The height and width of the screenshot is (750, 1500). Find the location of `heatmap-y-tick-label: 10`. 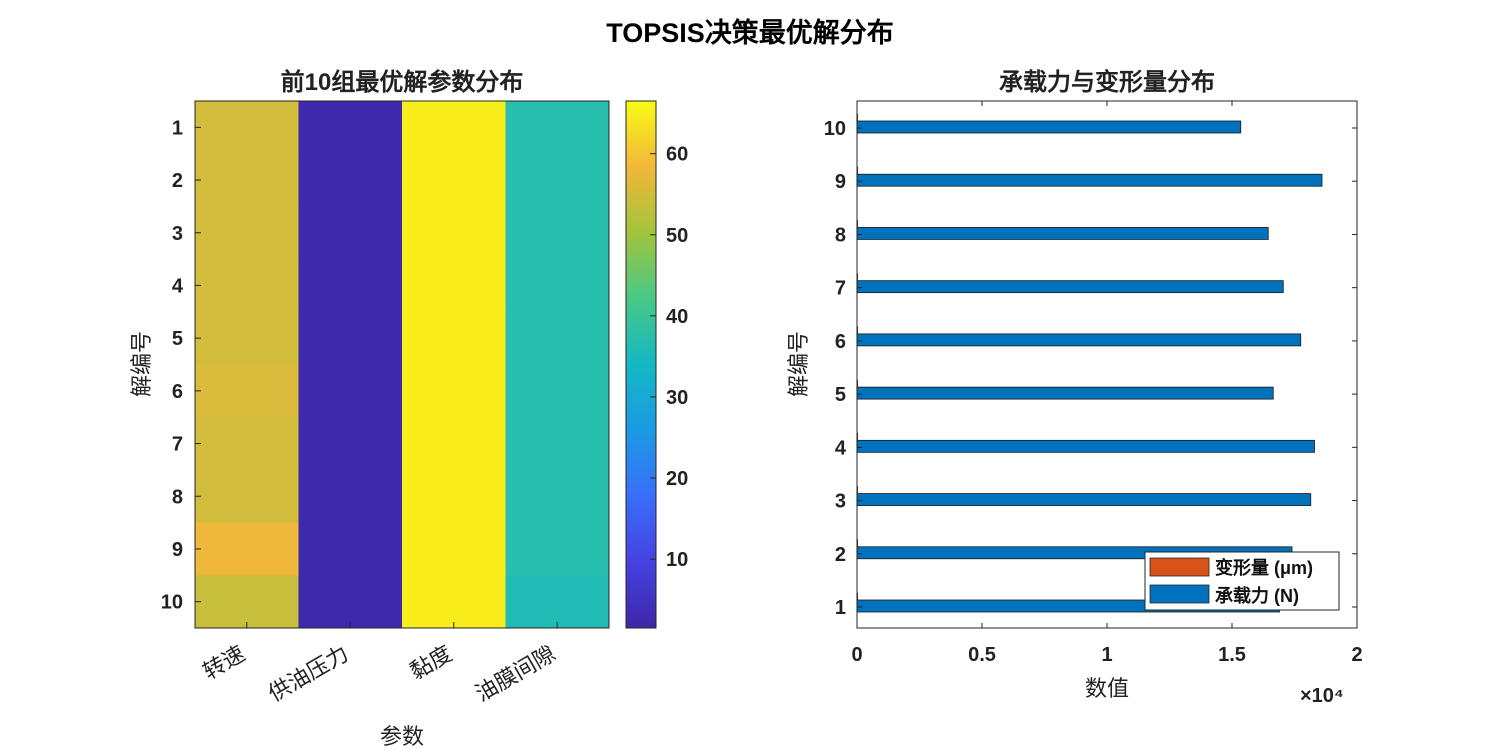

heatmap-y-tick-label: 10 is located at coordinates (172, 603).